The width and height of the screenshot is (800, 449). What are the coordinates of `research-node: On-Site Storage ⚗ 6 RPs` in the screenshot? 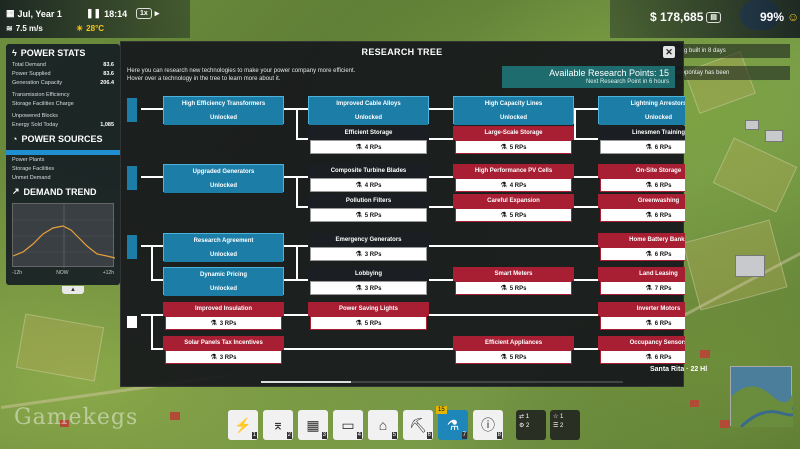 It's located at (641, 178).